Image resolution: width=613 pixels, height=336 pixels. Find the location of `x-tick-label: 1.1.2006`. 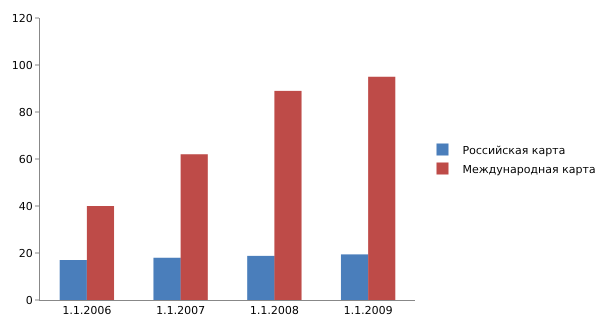

x-tick-label: 1.1.2006 is located at coordinates (87, 311).